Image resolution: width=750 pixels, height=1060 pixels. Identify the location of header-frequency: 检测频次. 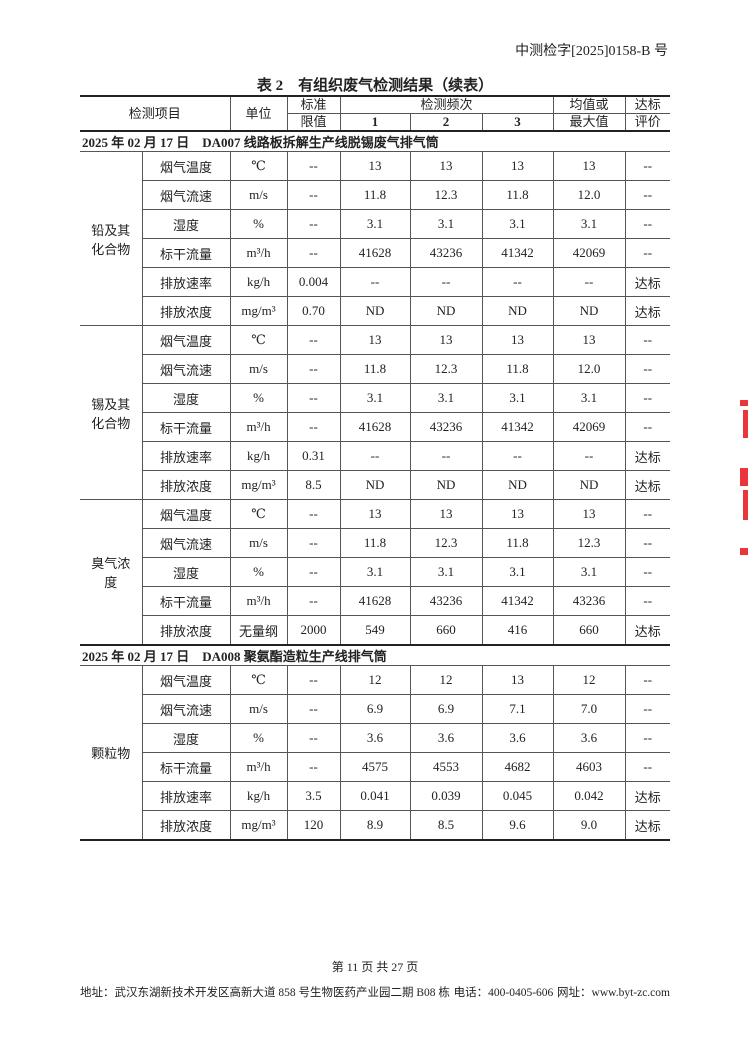
(446, 104).